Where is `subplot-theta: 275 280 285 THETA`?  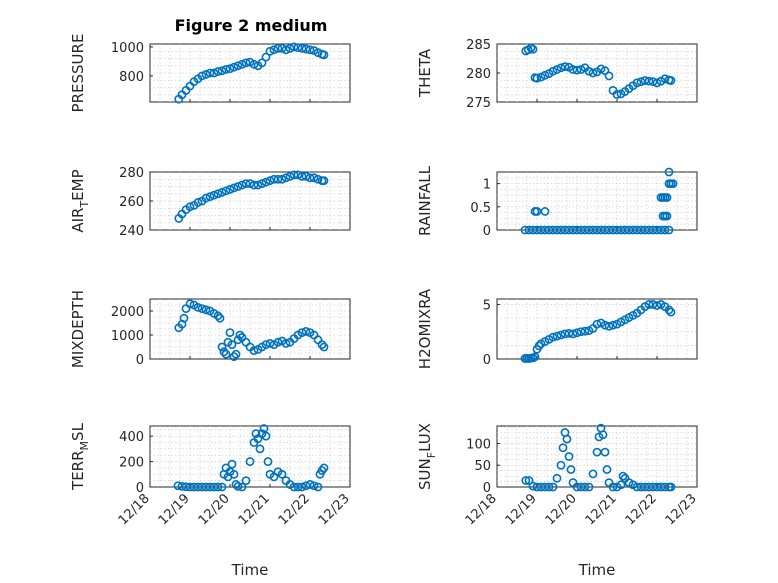
subplot-theta: 275 280 285 THETA is located at coordinates (557, 74).